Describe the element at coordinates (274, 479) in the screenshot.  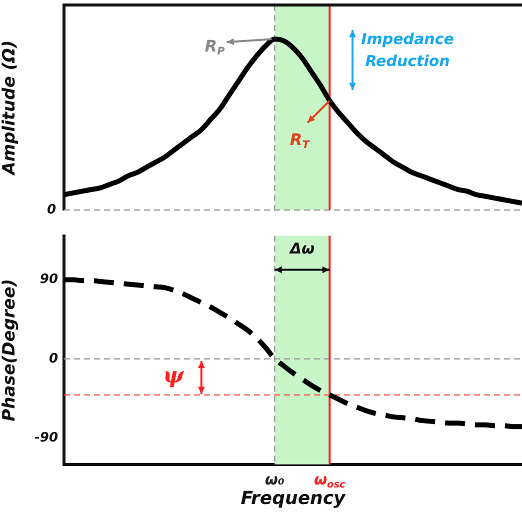
I see `x-tick-label: ω₀` at that location.